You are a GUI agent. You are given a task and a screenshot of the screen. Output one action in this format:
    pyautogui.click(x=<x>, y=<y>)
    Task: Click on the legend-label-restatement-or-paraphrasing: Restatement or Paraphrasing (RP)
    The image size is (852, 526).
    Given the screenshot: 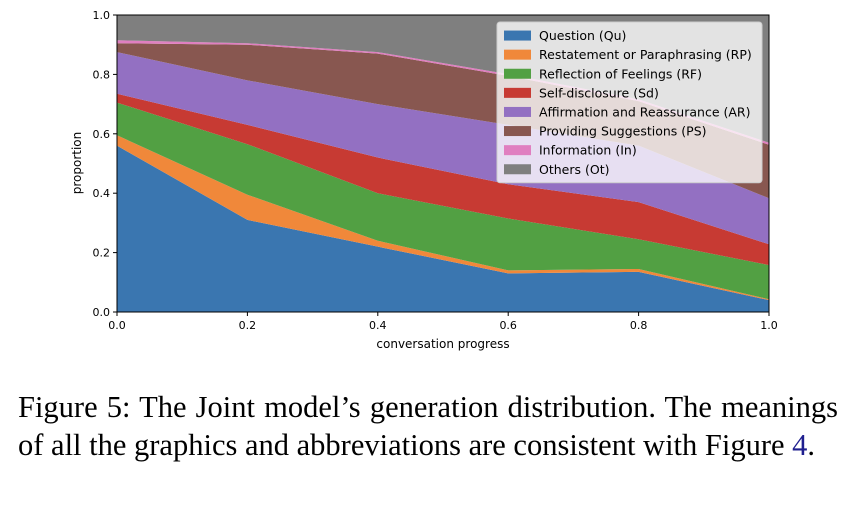 What is the action you would take?
    pyautogui.click(x=645, y=54)
    